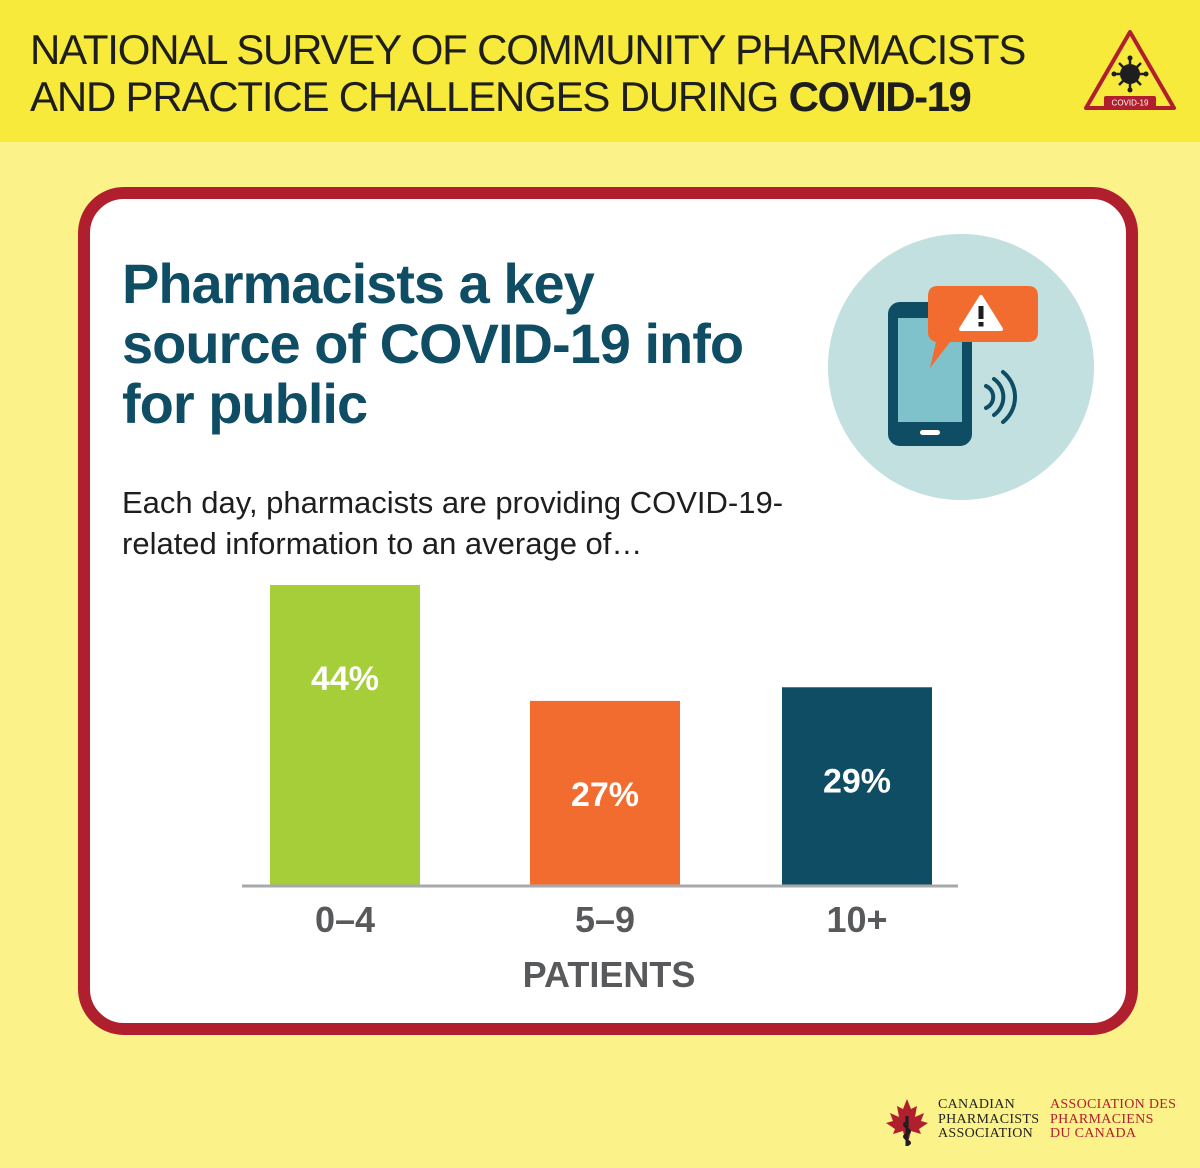 The height and width of the screenshot is (1168, 1200). What do you see at coordinates (961, 367) in the screenshot?
I see `phone-alert-icon` at bounding box center [961, 367].